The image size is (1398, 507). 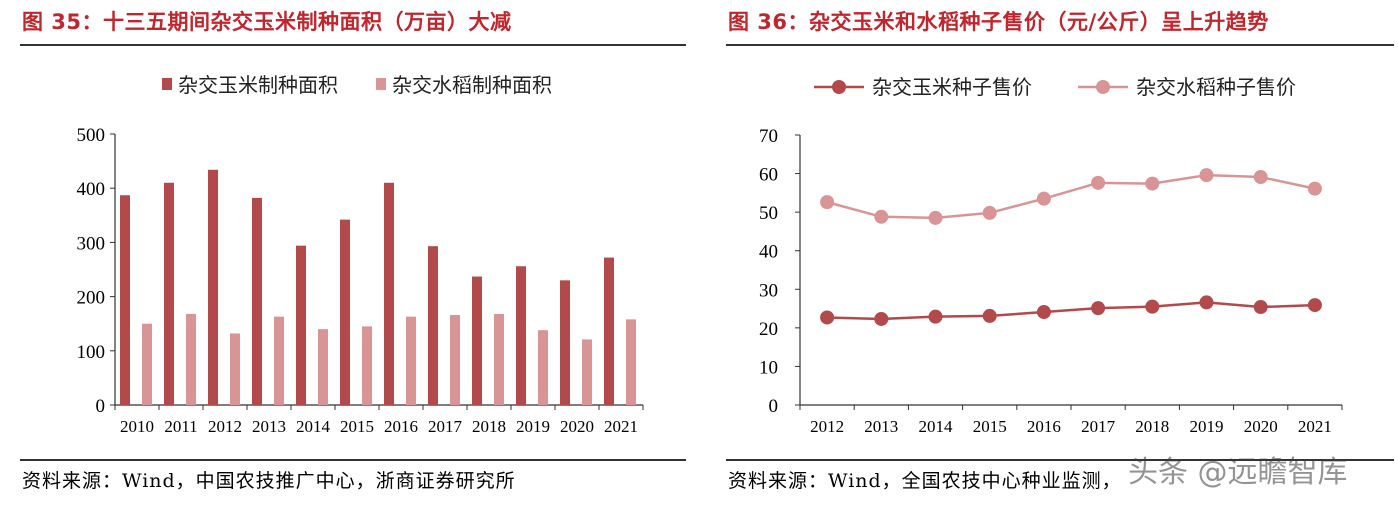 What do you see at coordinates (147, 364) in the screenshot?
I see `bar-rice-2010` at bounding box center [147, 364].